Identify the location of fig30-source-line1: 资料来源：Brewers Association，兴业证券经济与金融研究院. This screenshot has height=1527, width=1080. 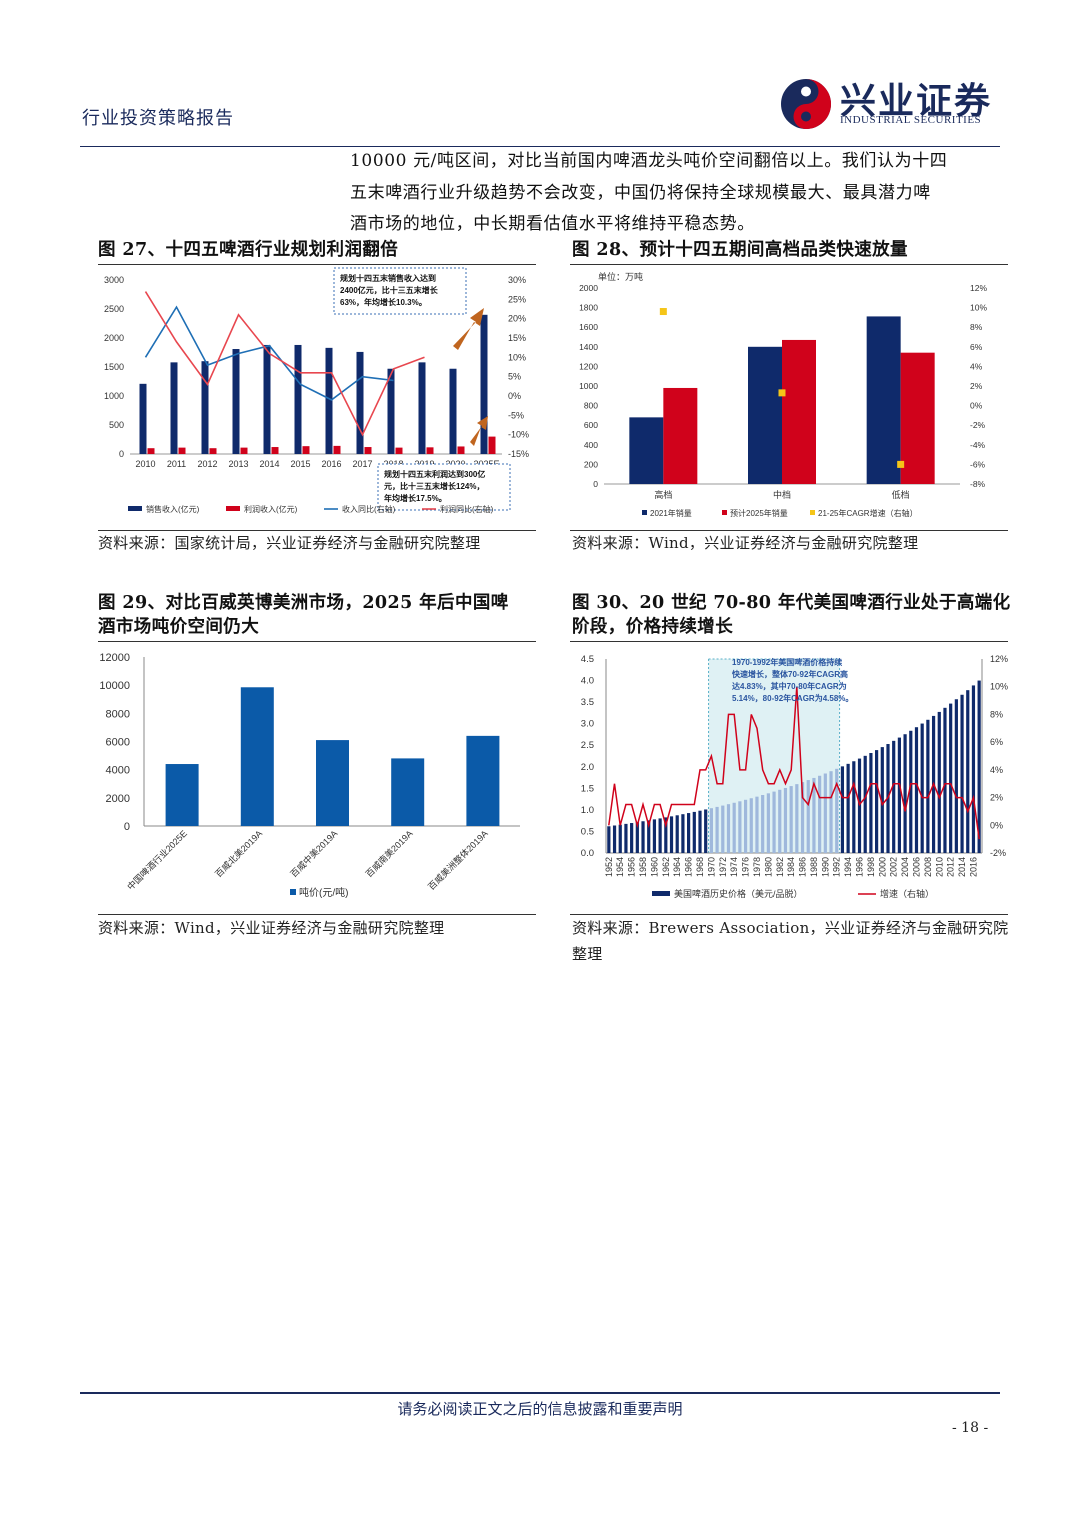
(790, 928).